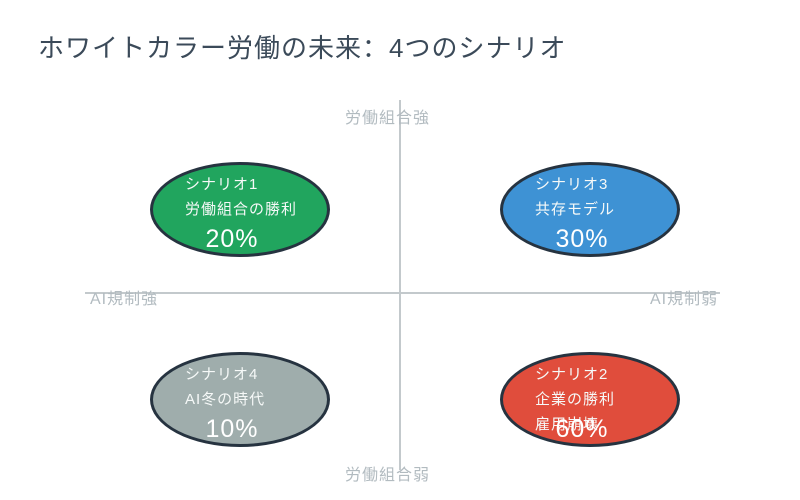 The width and height of the screenshot is (800, 500). Describe the element at coordinates (567, 424) in the screenshot. I see `scenario-description-2: 雇用崩壊` at that location.